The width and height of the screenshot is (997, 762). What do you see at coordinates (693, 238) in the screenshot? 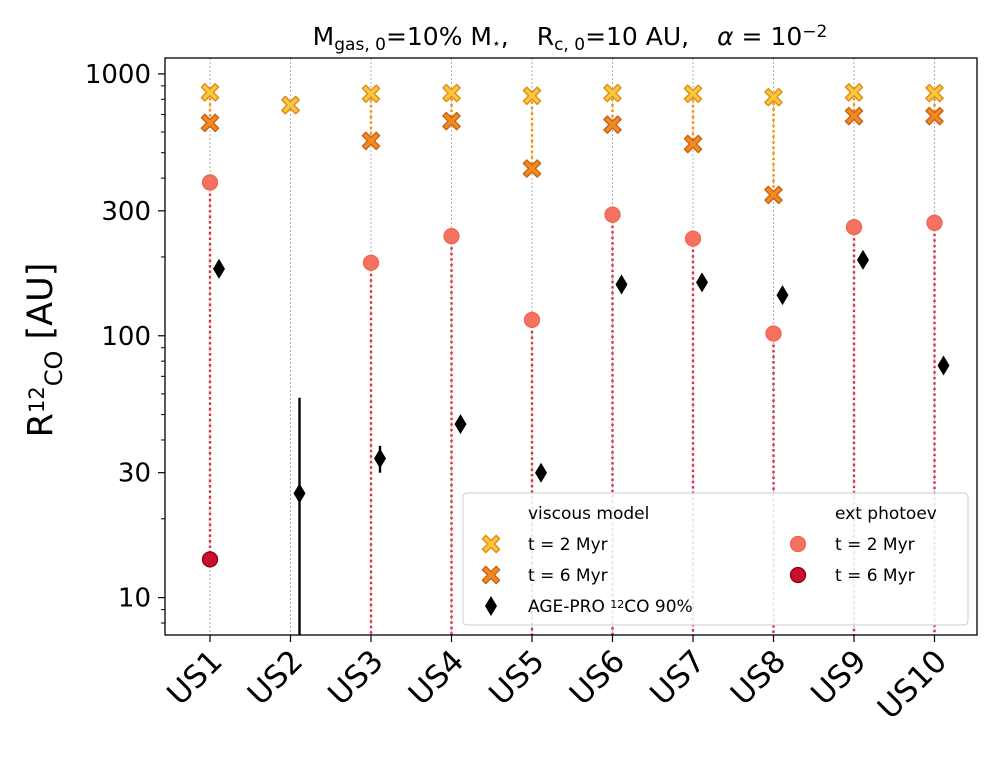
I see `ext-t2-marker-us7` at bounding box center [693, 238].